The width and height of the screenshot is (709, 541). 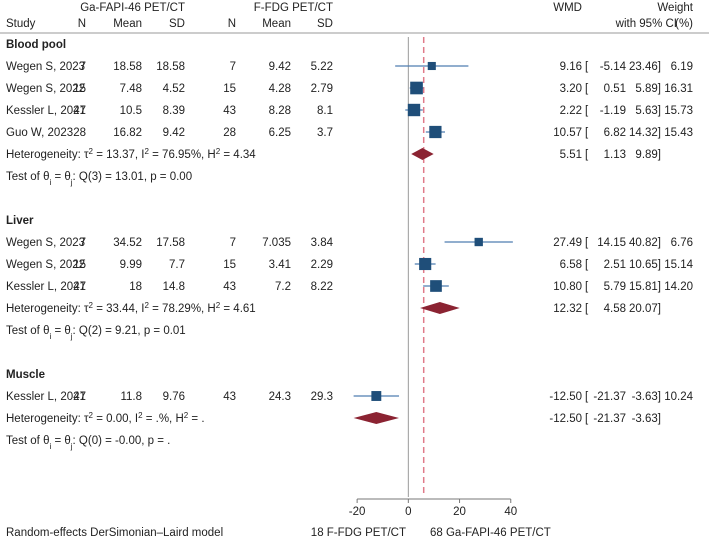 I want to click on group-b-header: F-FDG PET/CT, so click(x=293, y=8).